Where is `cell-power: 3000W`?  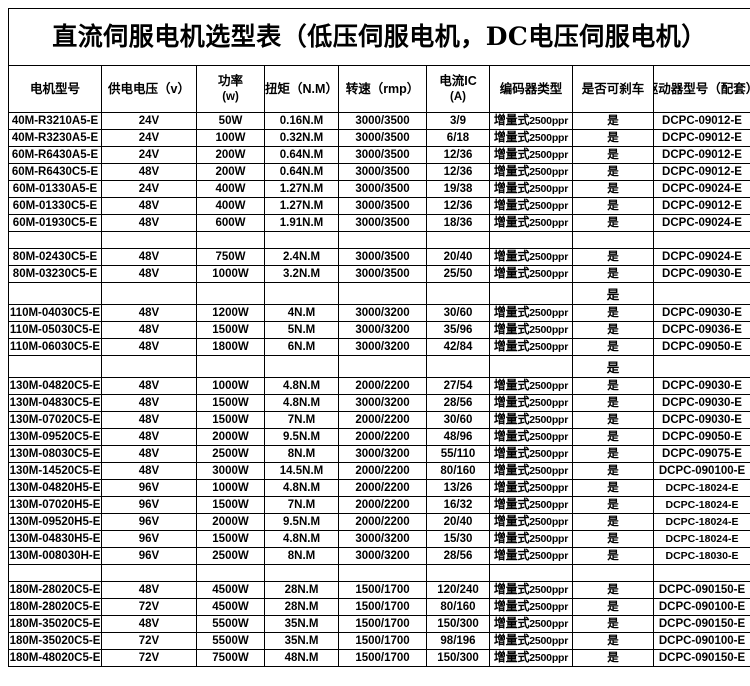
cell-power: 3000W is located at coordinates (230, 471).